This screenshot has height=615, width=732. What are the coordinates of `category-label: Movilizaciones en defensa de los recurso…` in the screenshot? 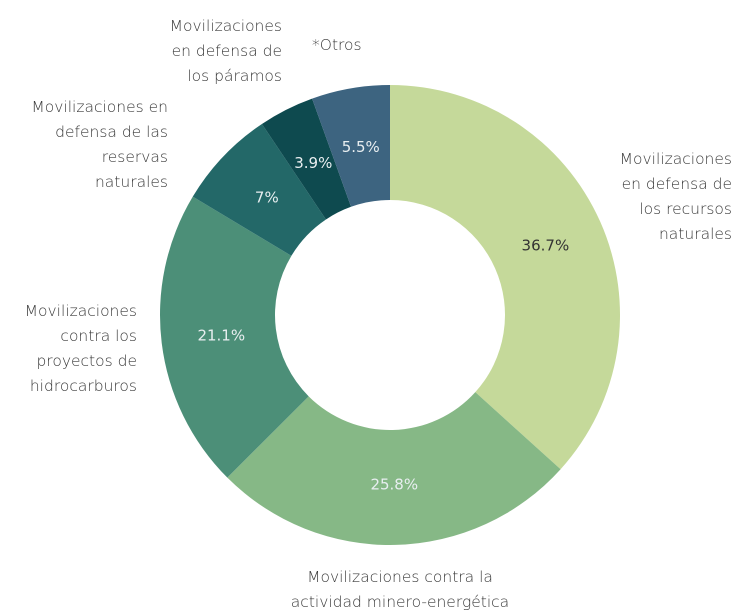 It's located at (675, 196).